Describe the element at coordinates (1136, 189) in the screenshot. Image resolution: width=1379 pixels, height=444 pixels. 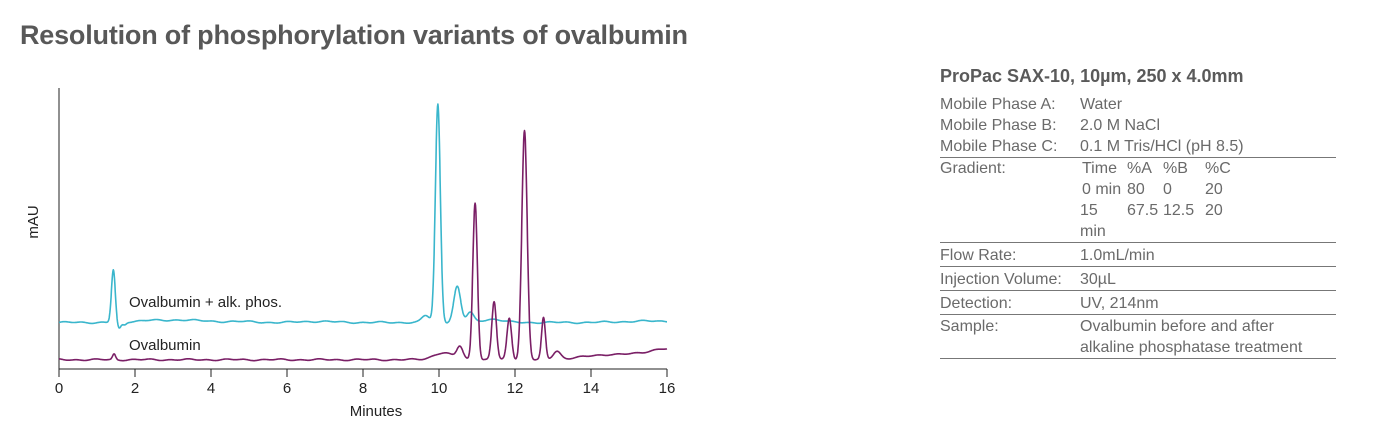
I see `gradient-cell: 80` at that location.